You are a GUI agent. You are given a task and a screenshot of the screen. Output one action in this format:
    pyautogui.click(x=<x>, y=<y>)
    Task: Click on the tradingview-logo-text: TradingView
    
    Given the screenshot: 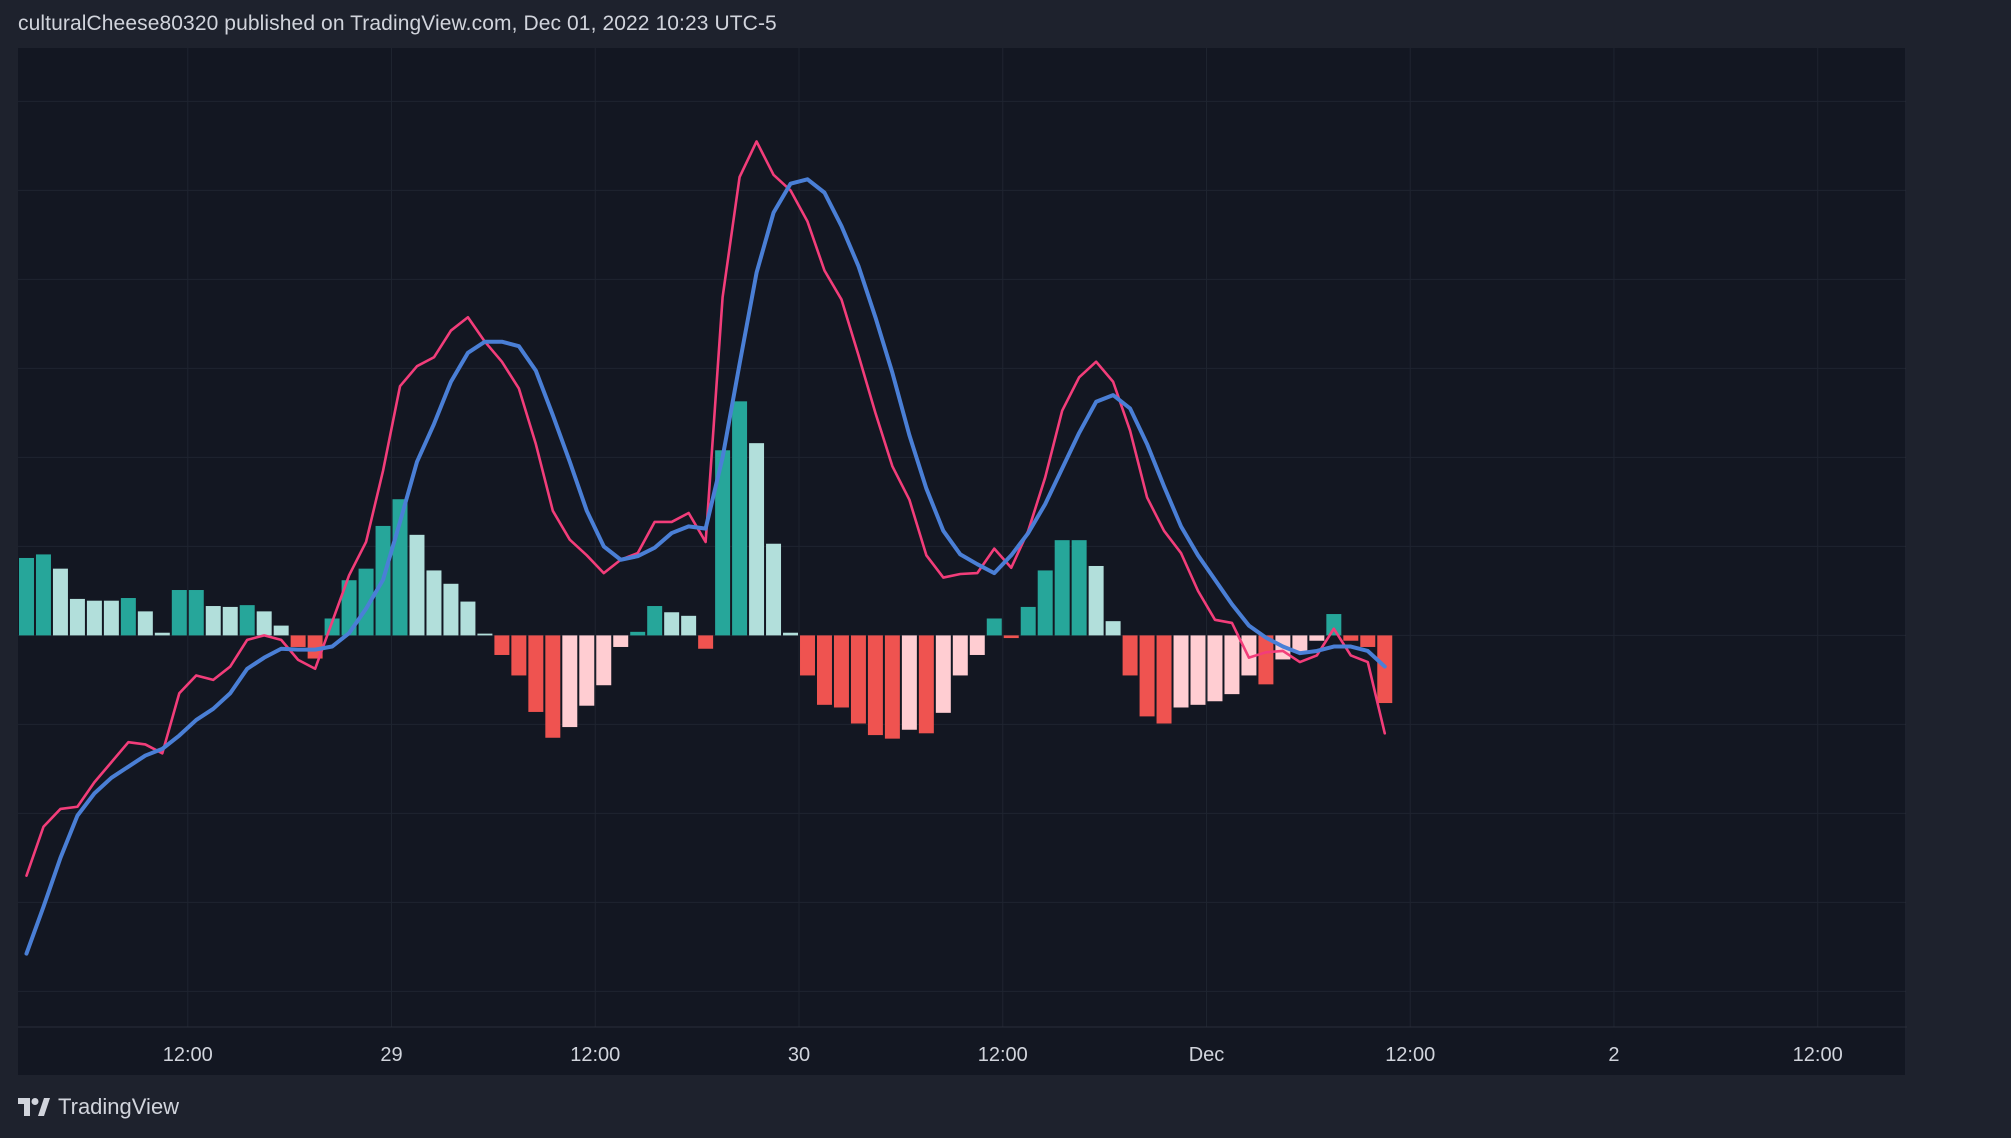 What is the action you would take?
    pyautogui.click(x=119, y=1106)
    